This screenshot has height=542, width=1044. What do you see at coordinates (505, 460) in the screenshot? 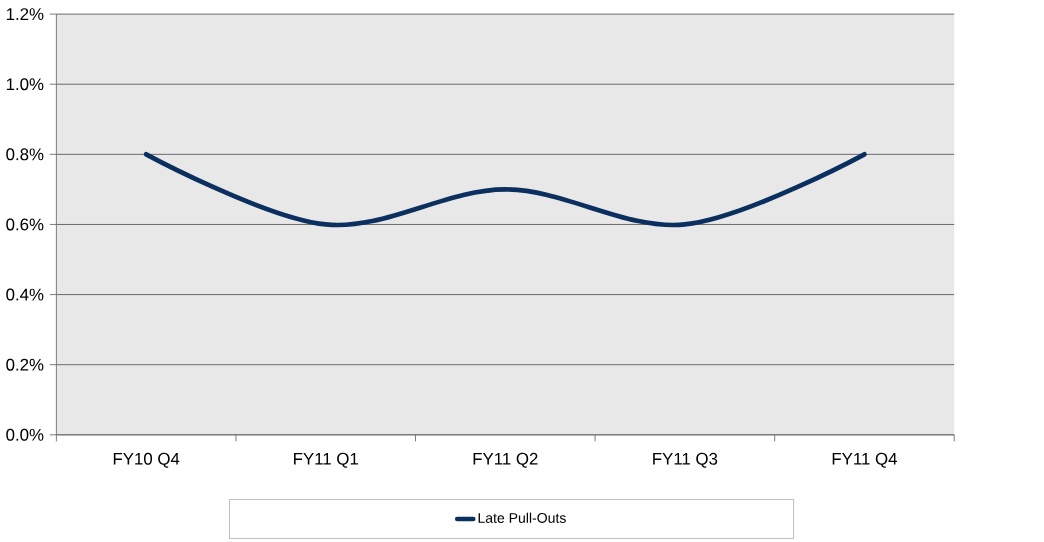
I see `x-tick-label: FY11 Q2` at bounding box center [505, 460].